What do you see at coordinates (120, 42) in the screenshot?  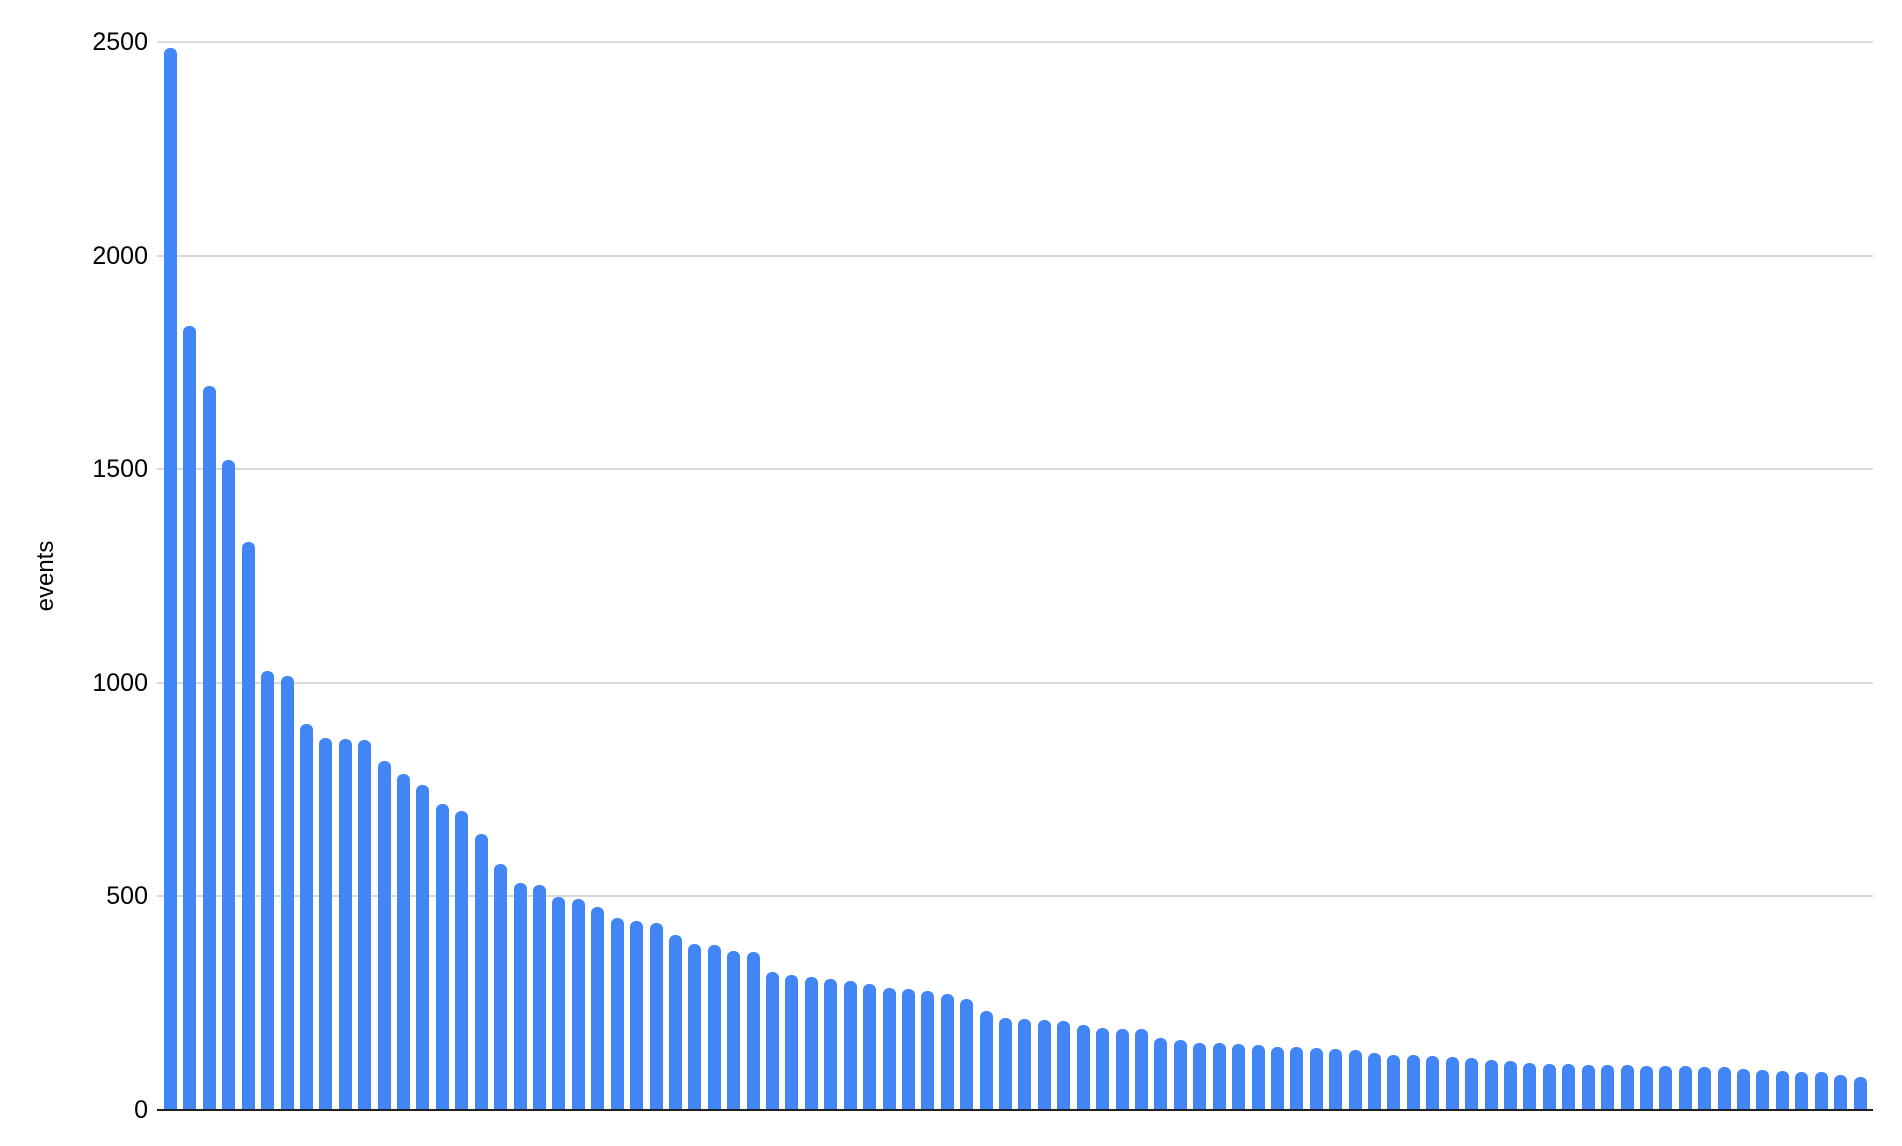 I see `y-axis-tick-label: 2500` at bounding box center [120, 42].